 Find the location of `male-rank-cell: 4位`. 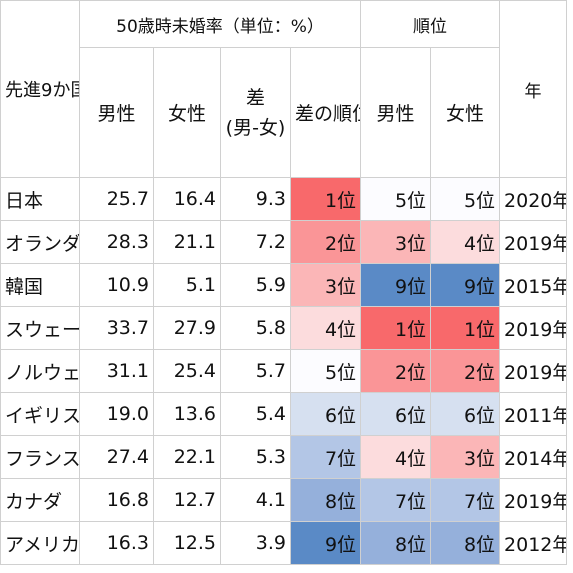

male-rank-cell: 4位 is located at coordinates (396, 457).